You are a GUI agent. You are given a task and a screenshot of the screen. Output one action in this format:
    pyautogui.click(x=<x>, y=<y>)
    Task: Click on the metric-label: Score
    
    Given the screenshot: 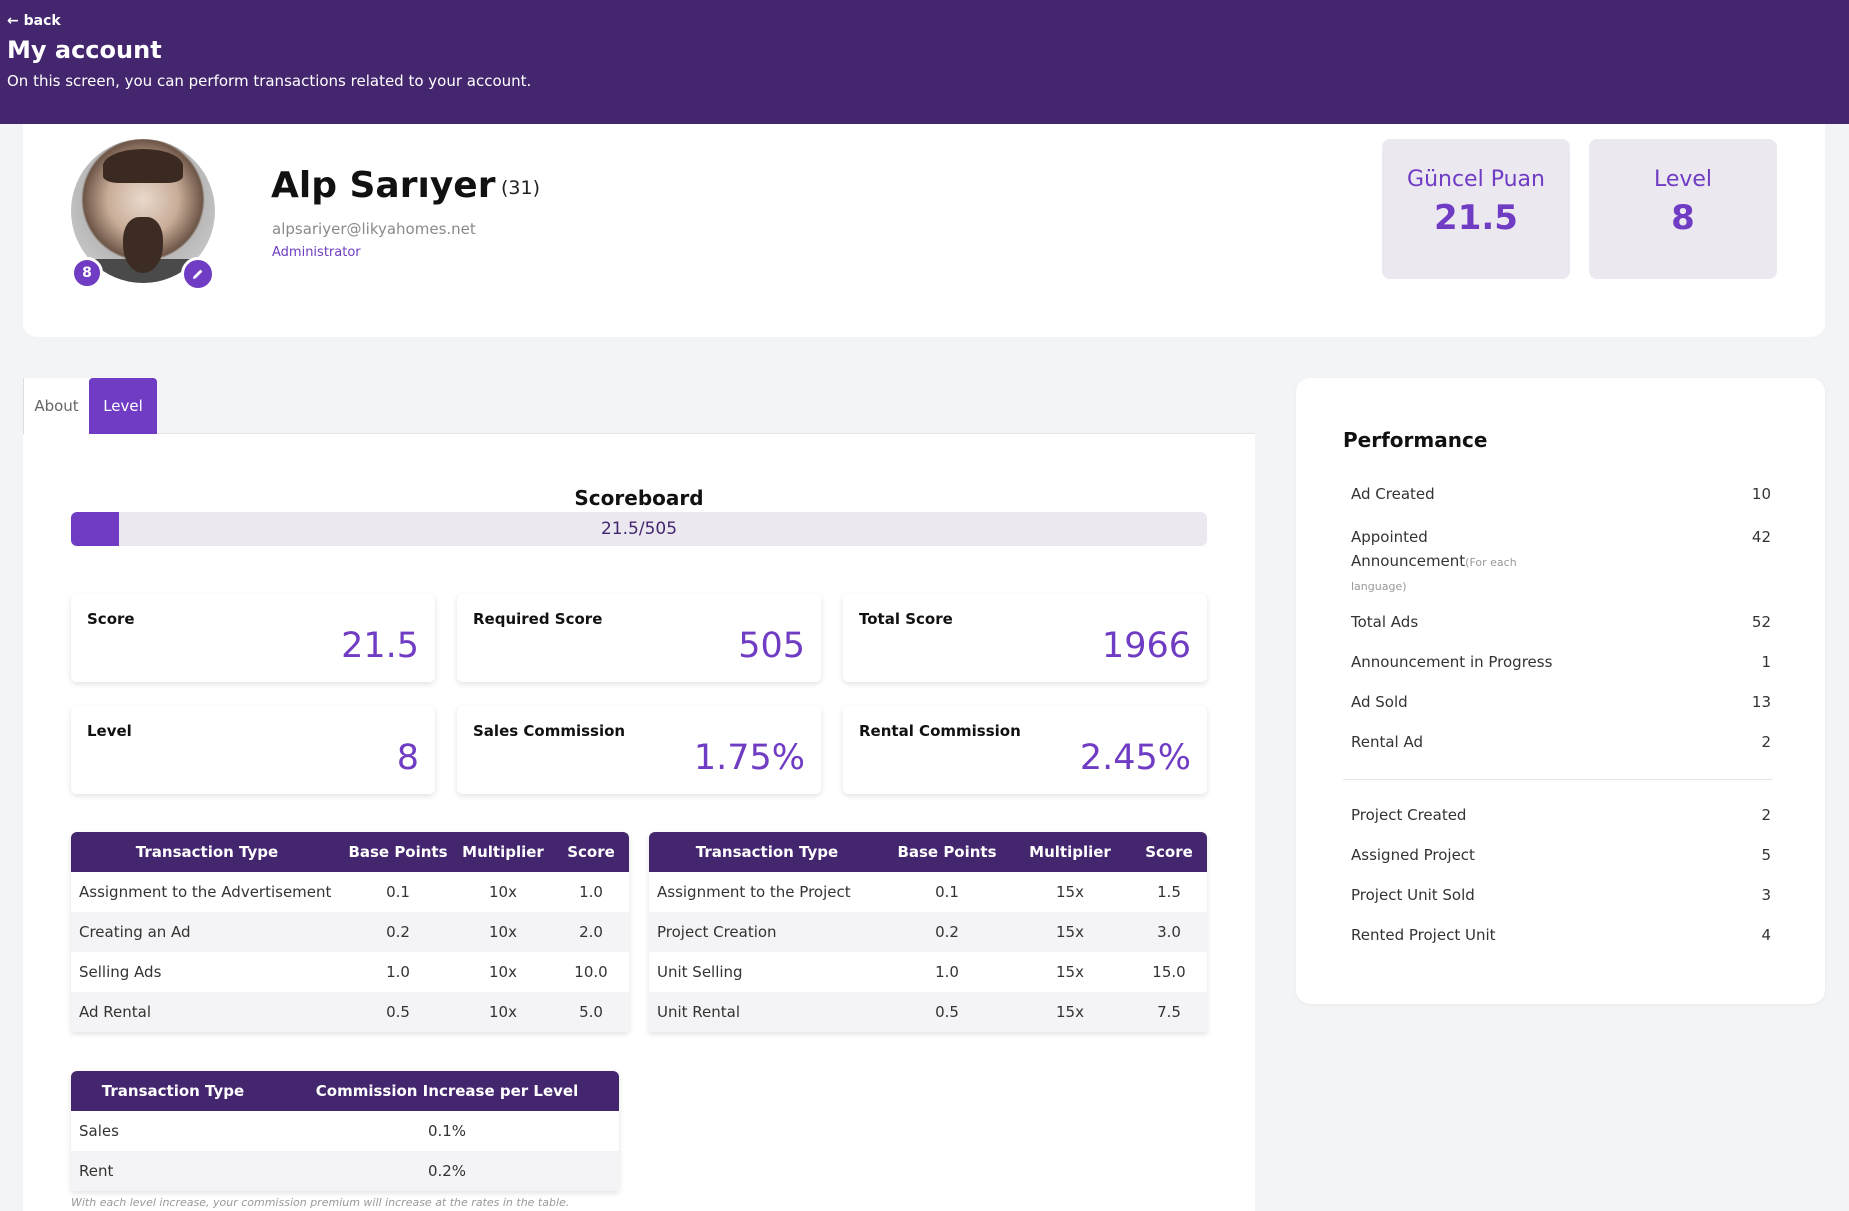 What is the action you would take?
    pyautogui.click(x=111, y=619)
    